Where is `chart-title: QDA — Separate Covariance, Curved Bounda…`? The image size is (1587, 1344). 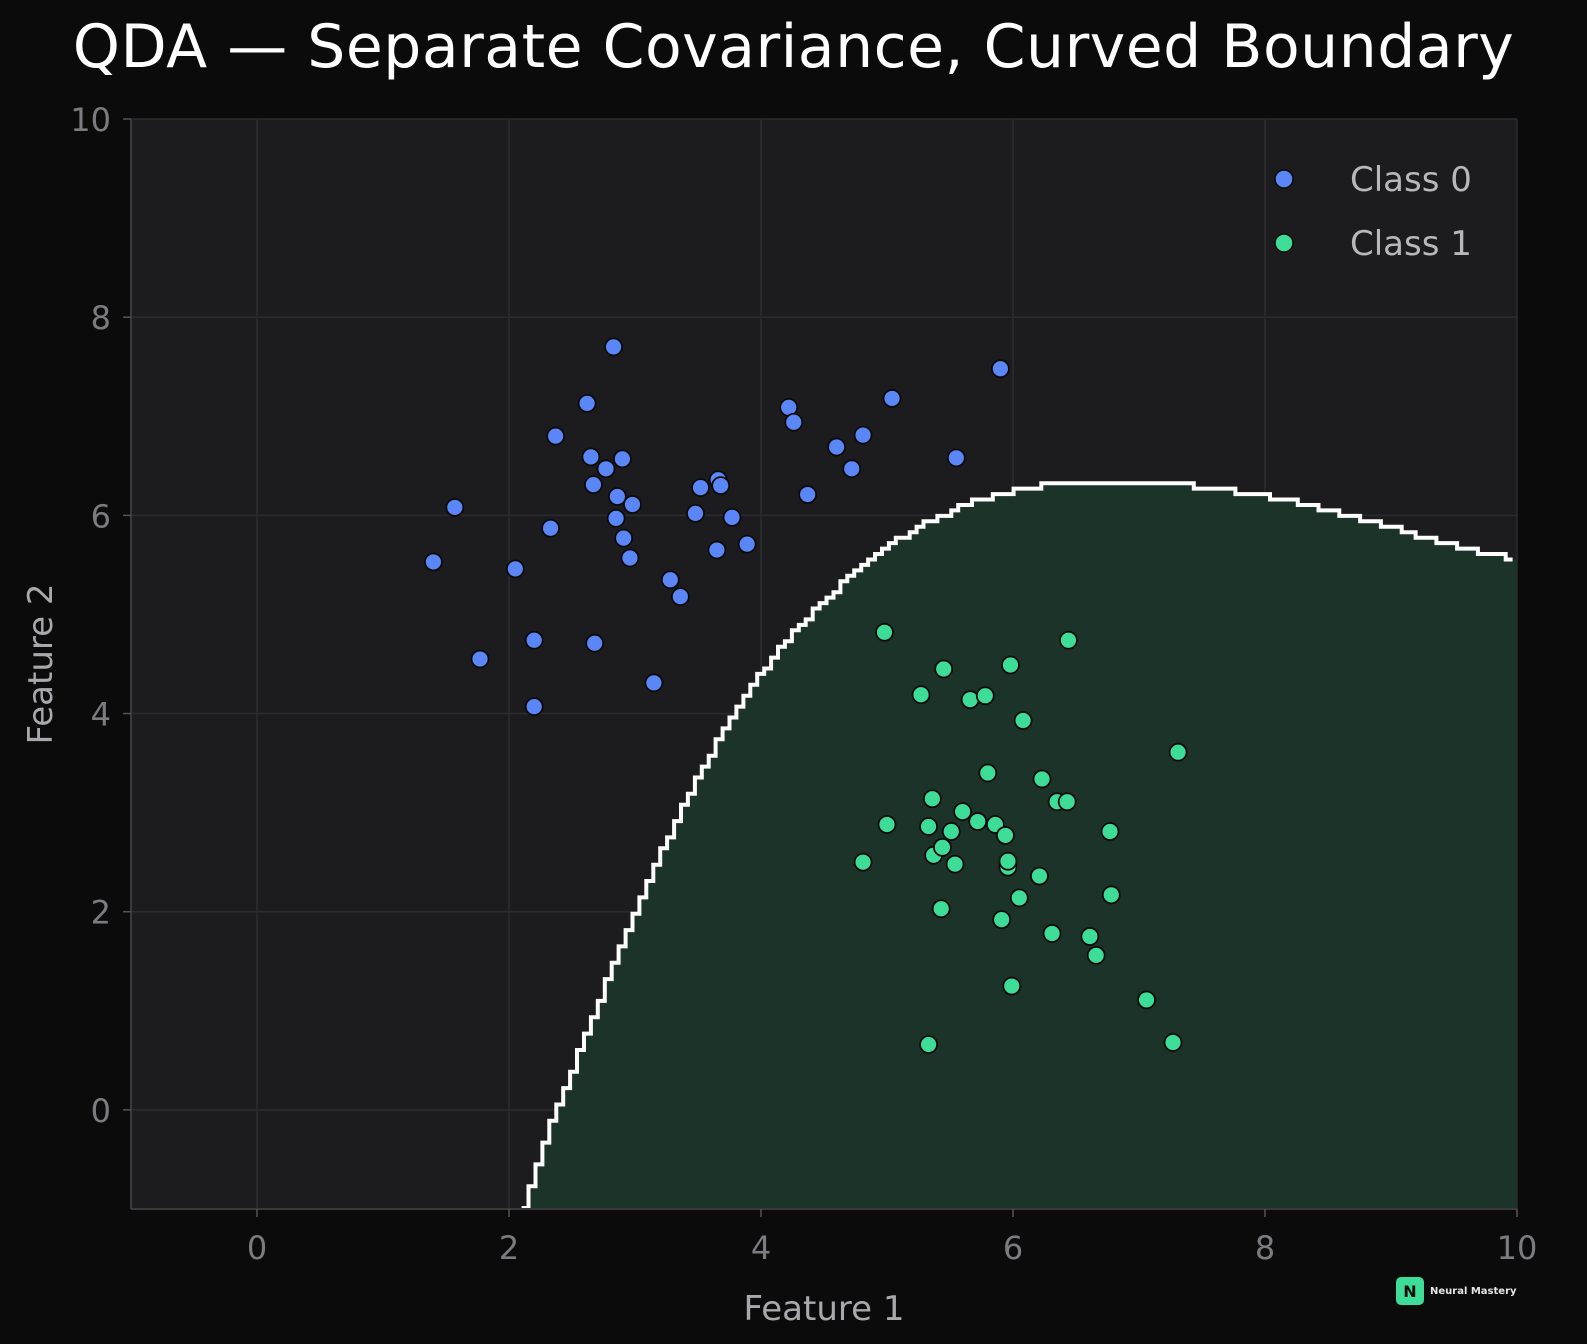
chart-title: QDA — Separate Covariance, Curved Bounda… is located at coordinates (793, 47).